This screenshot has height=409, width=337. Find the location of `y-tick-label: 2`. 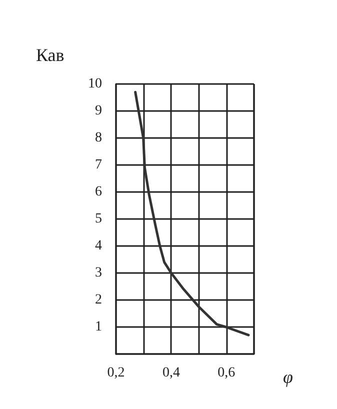

y-tick-label: 2 is located at coordinates (98, 300).